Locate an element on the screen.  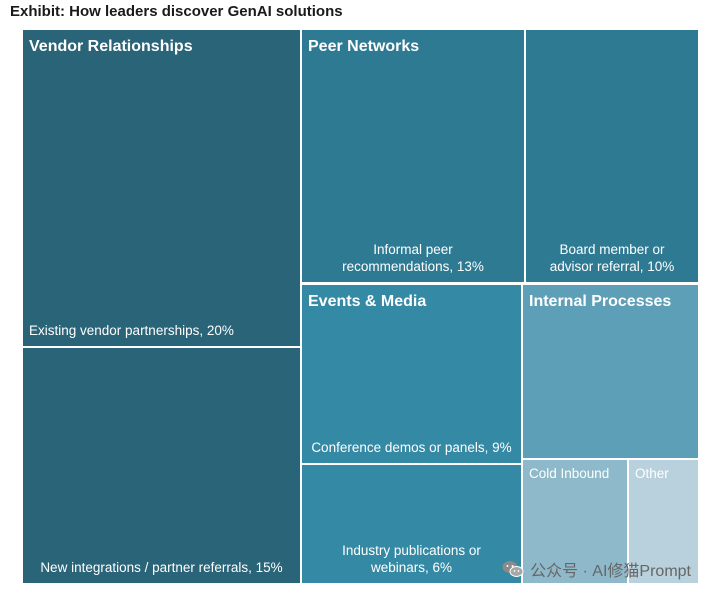
cell-internal-processes: Internal Processes is located at coordinates (610, 371).